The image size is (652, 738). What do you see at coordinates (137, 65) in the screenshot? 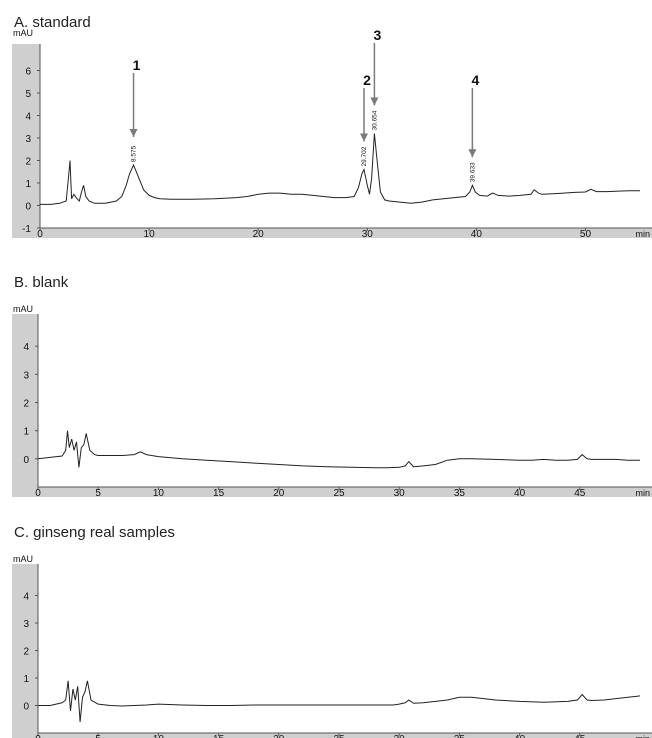
I see `peak-number-label: 1` at bounding box center [137, 65].